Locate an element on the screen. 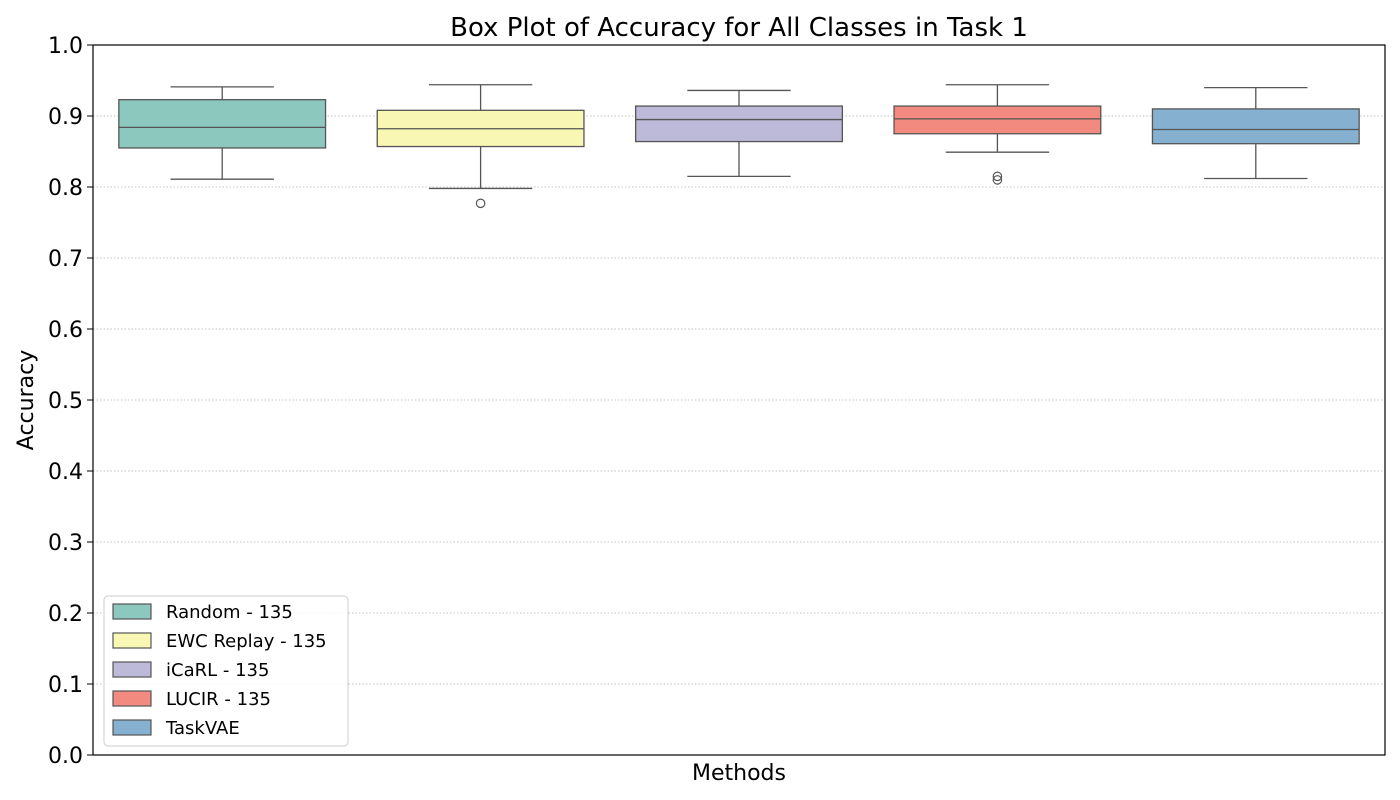 The width and height of the screenshot is (1400, 800). boxes is located at coordinates (739, 146).